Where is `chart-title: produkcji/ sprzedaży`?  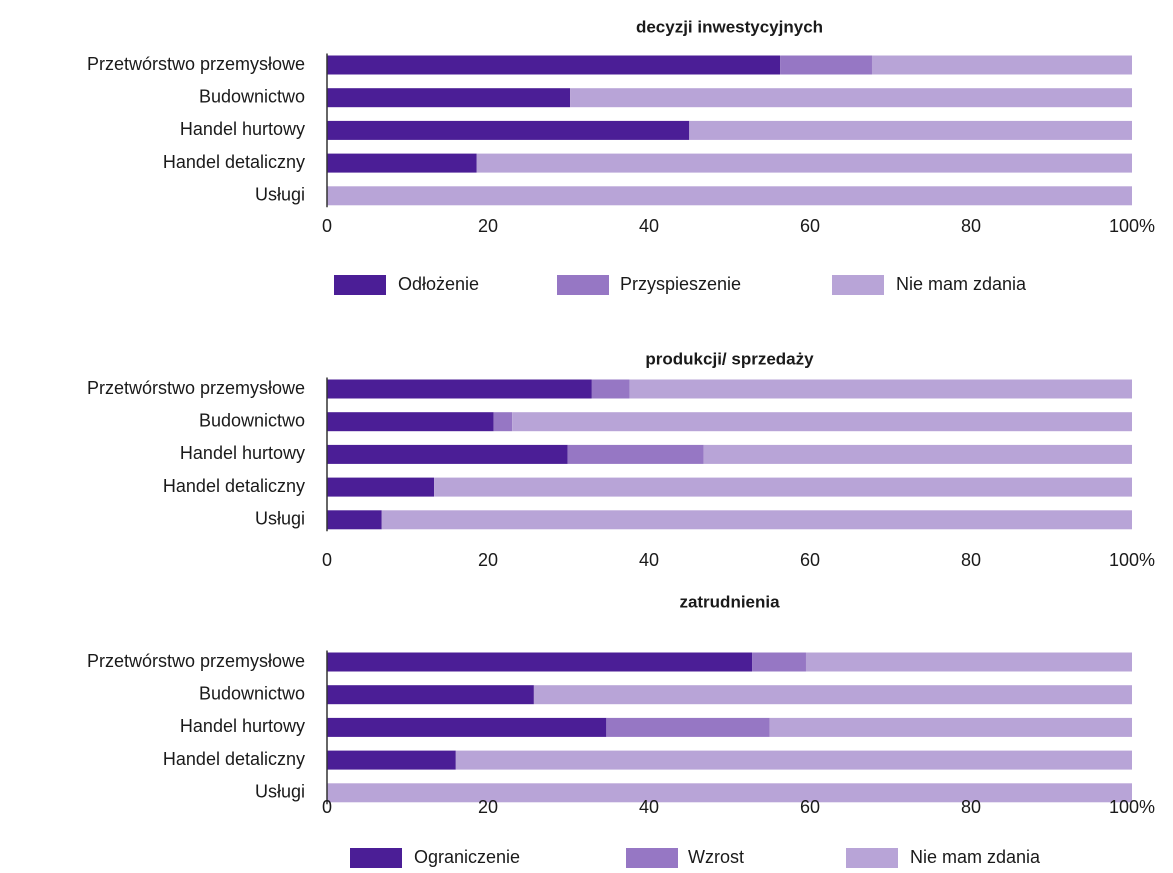 chart-title: produkcji/ sprzedaży is located at coordinates (729, 358).